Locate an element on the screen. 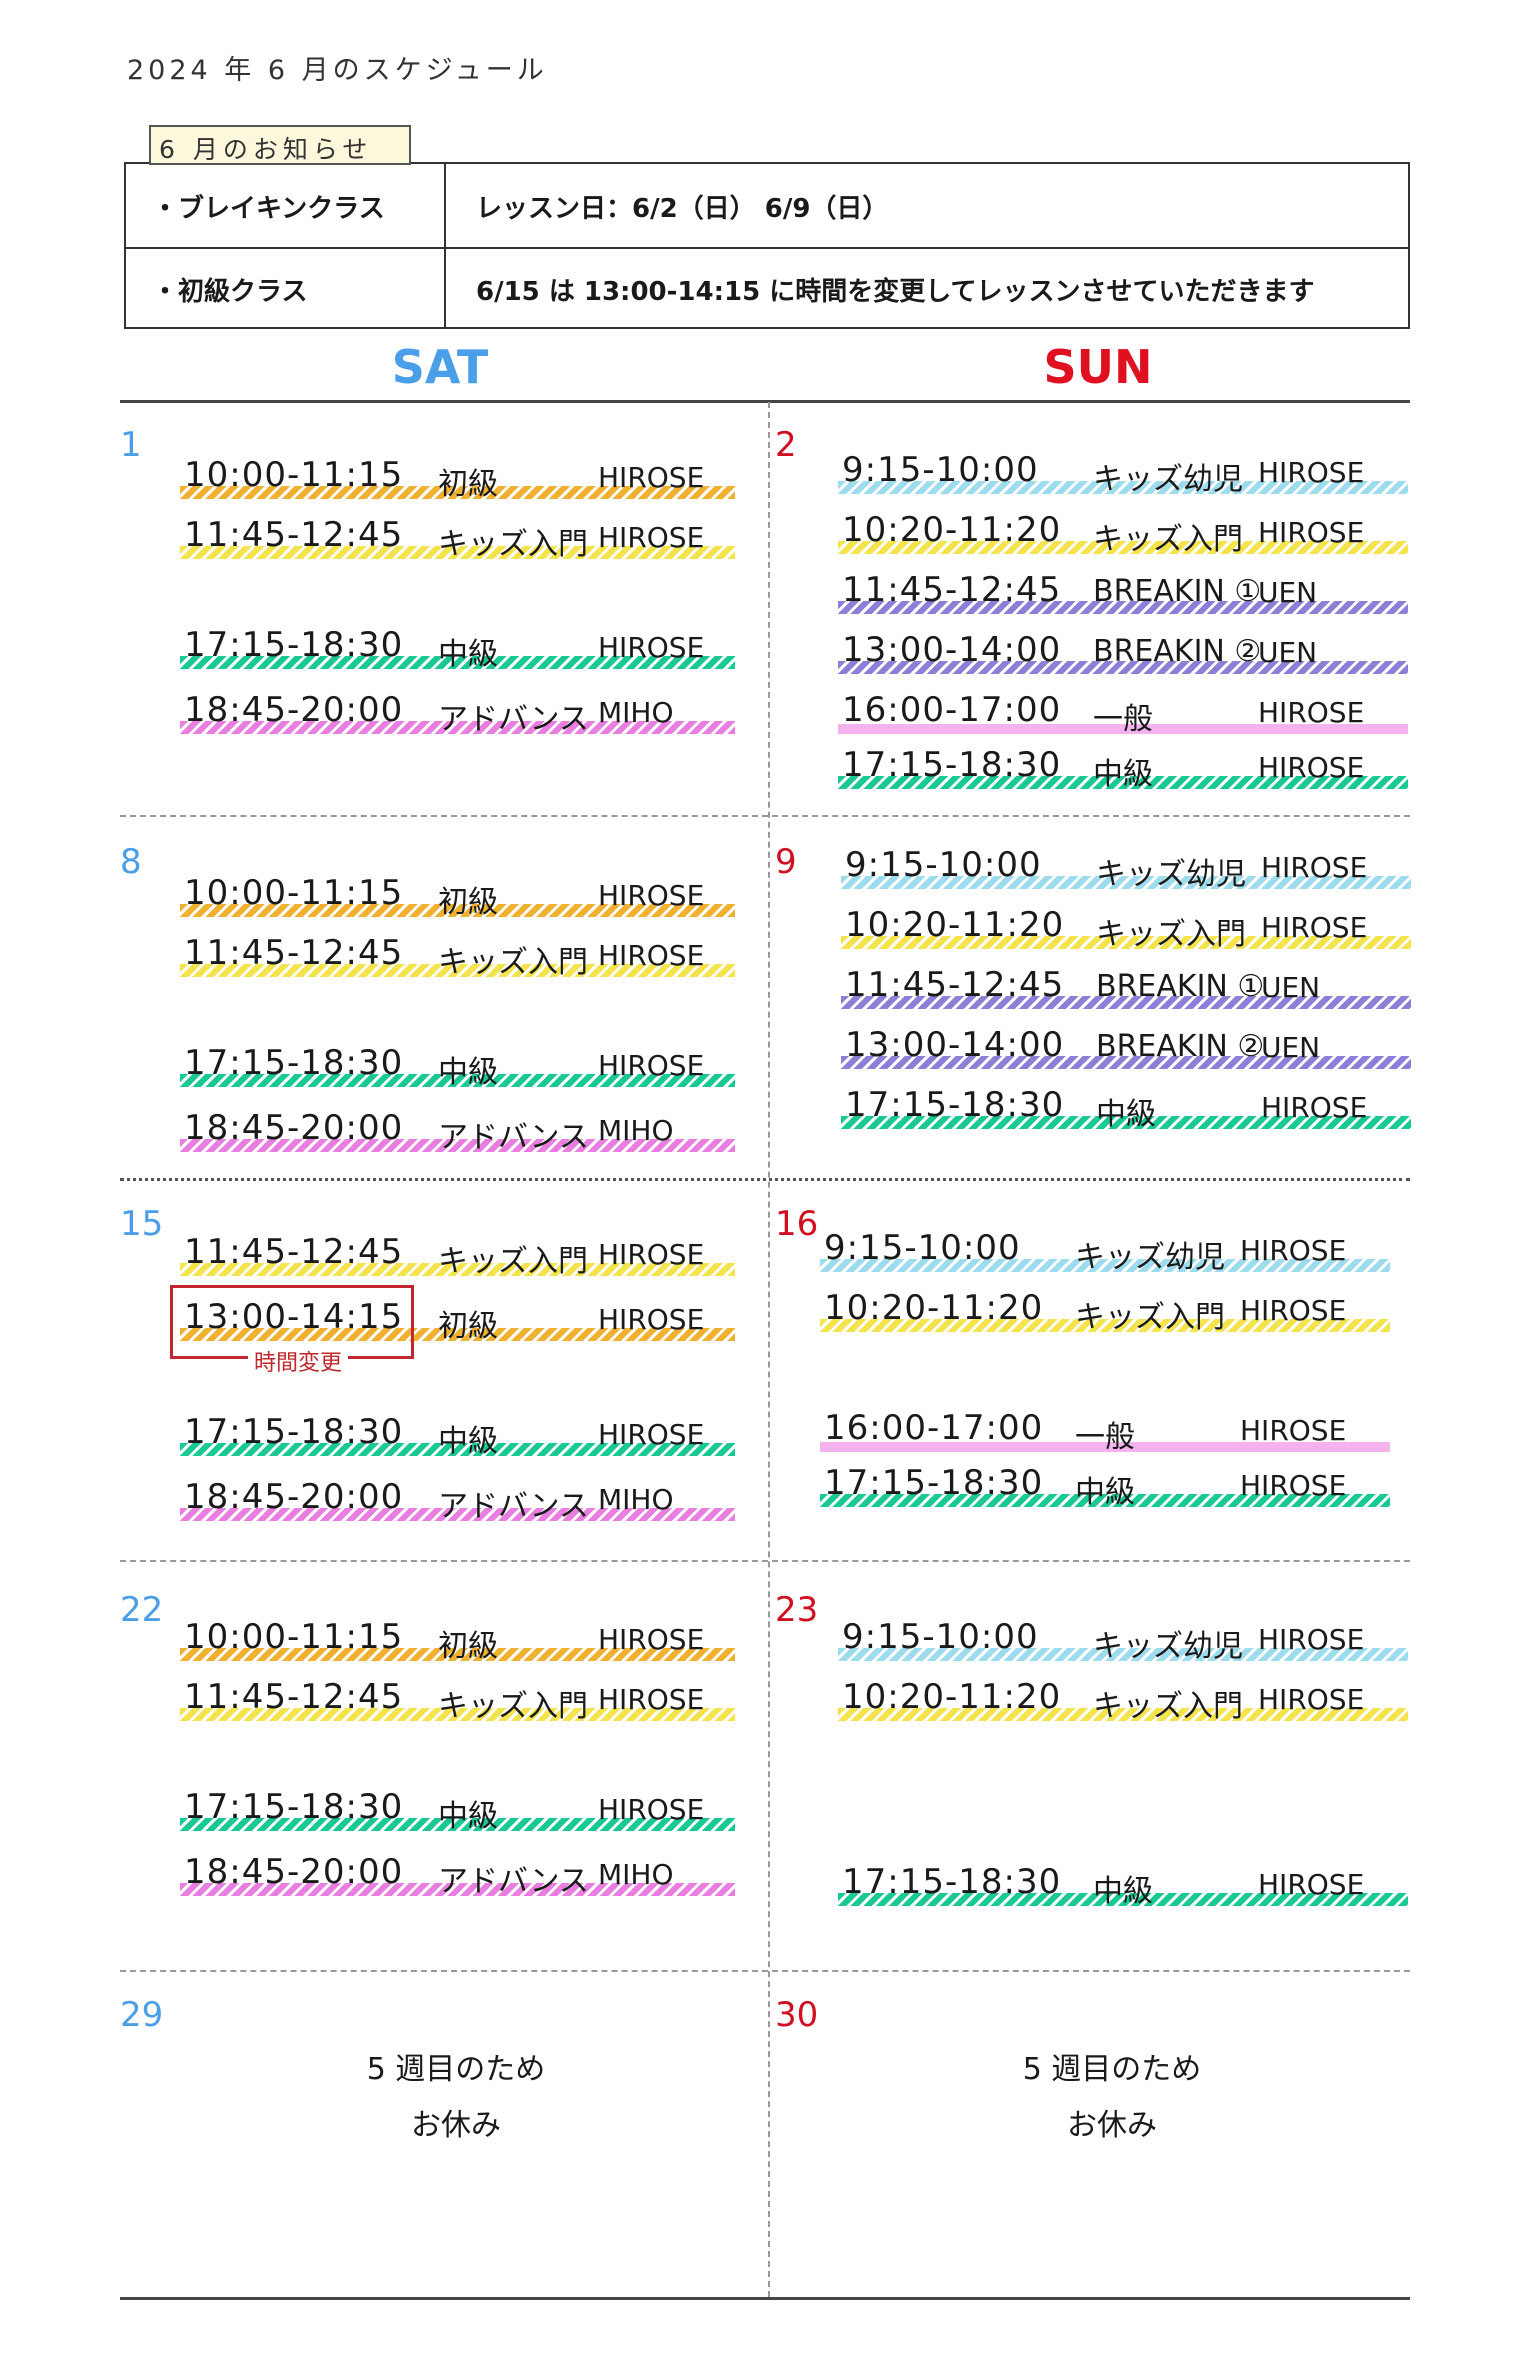  lesson-row: 11:45-12:45 BREAKIN ① UEN is located at coordinates (1123, 592).